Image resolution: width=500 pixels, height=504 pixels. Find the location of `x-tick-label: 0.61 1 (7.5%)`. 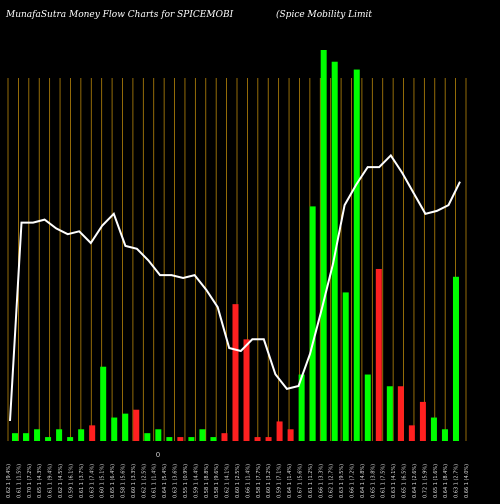

x-tick-label: 0.61 1 (7.5%) is located at coordinates (384, 481).